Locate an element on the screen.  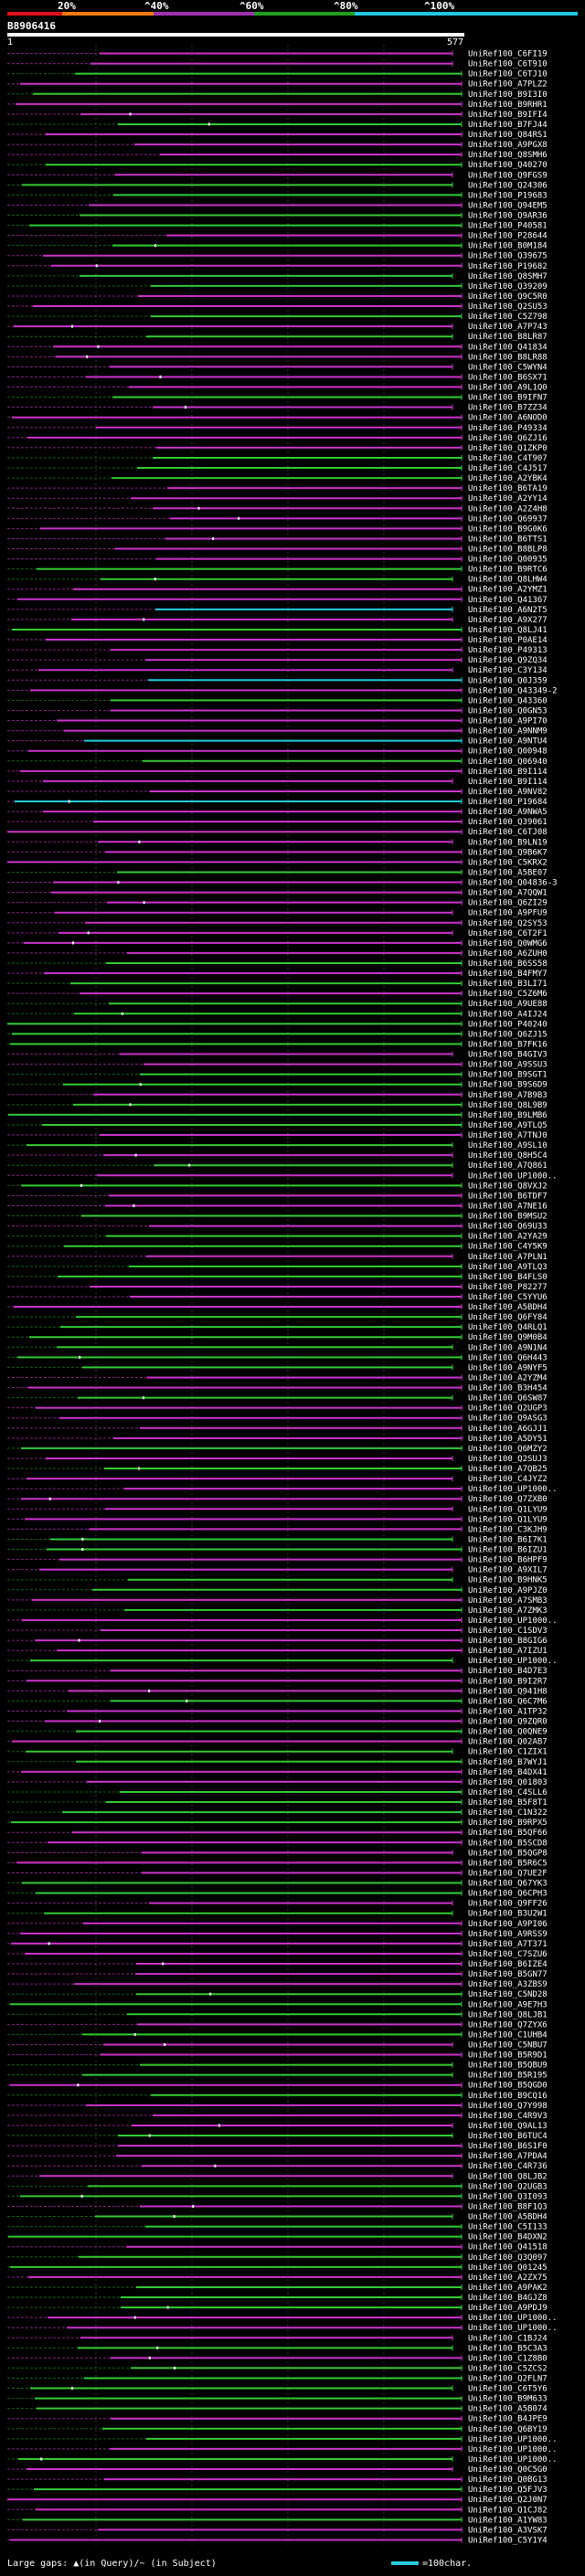
hit-label: UniRef100_Q6H443 is located at coordinates (508, 1357).